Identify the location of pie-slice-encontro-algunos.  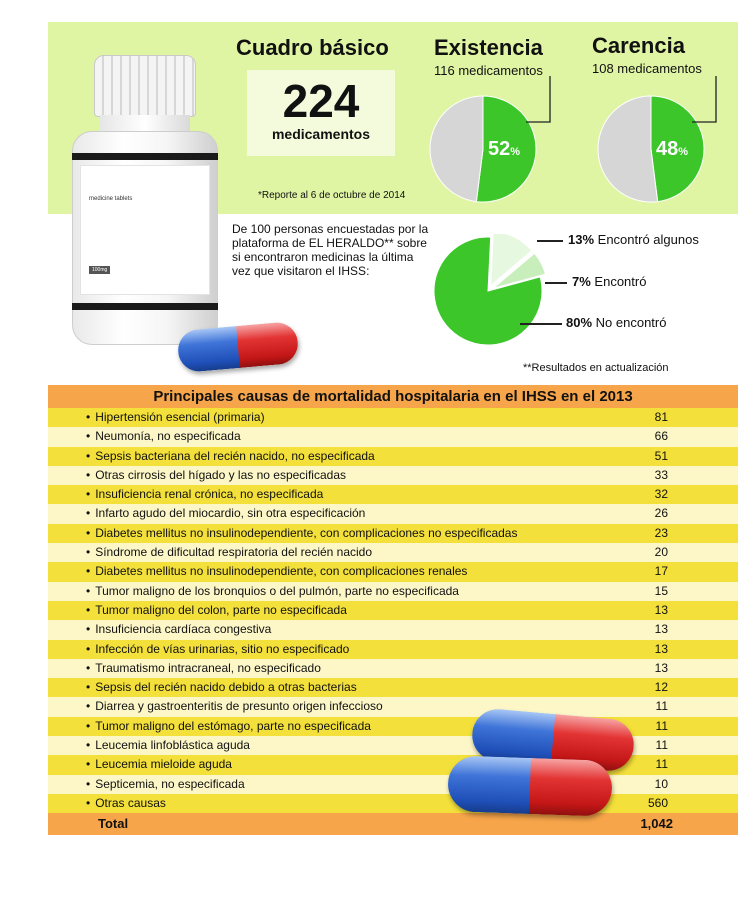
(511, 260).